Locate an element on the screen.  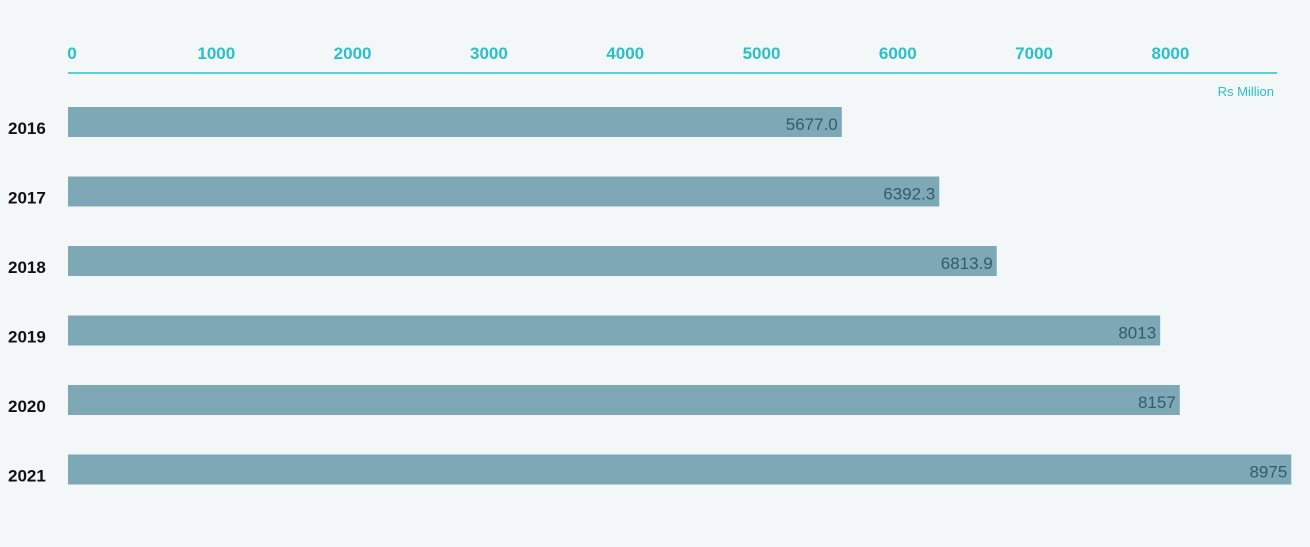
x-tick-label: 8000 is located at coordinates (1170, 53).